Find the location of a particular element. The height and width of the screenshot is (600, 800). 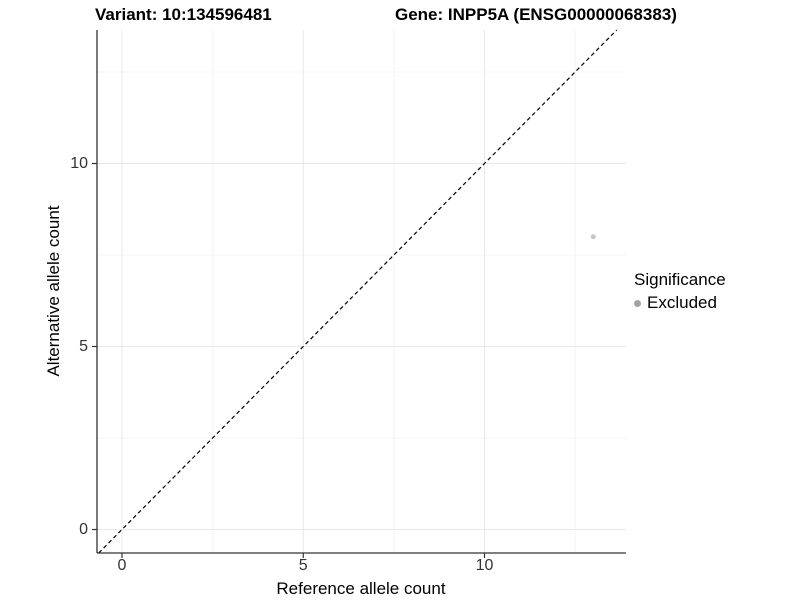

legend-entry-excluded: Excluded is located at coordinates (680, 303).